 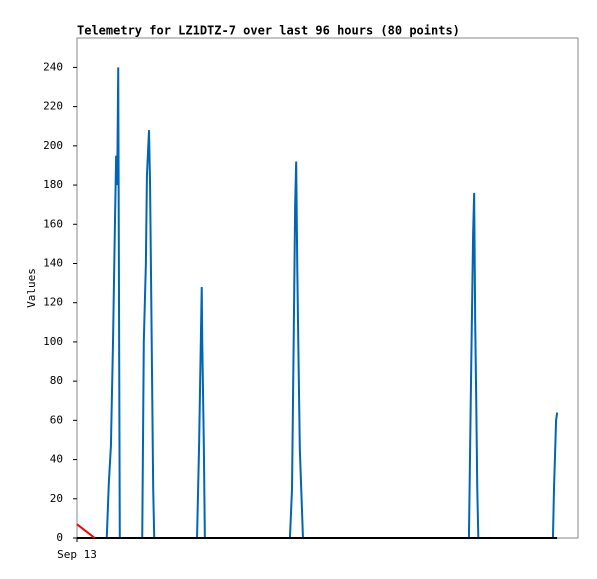 I want to click on y-tick-label: 120, so click(x=53, y=302).